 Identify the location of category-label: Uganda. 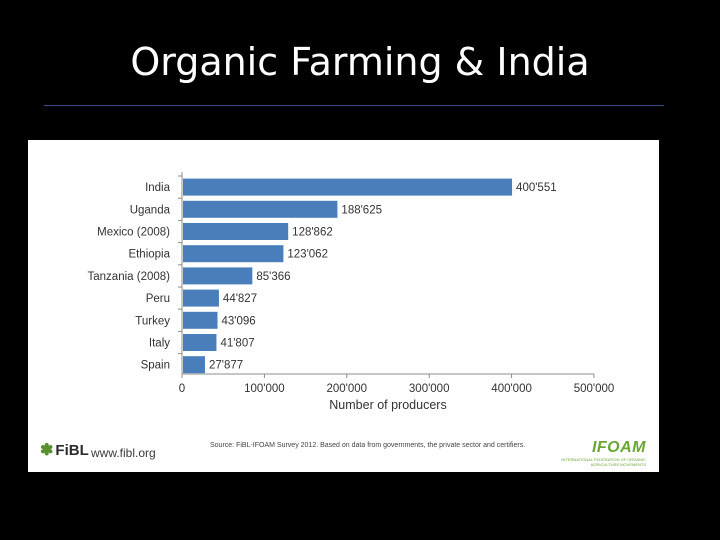
(150, 210).